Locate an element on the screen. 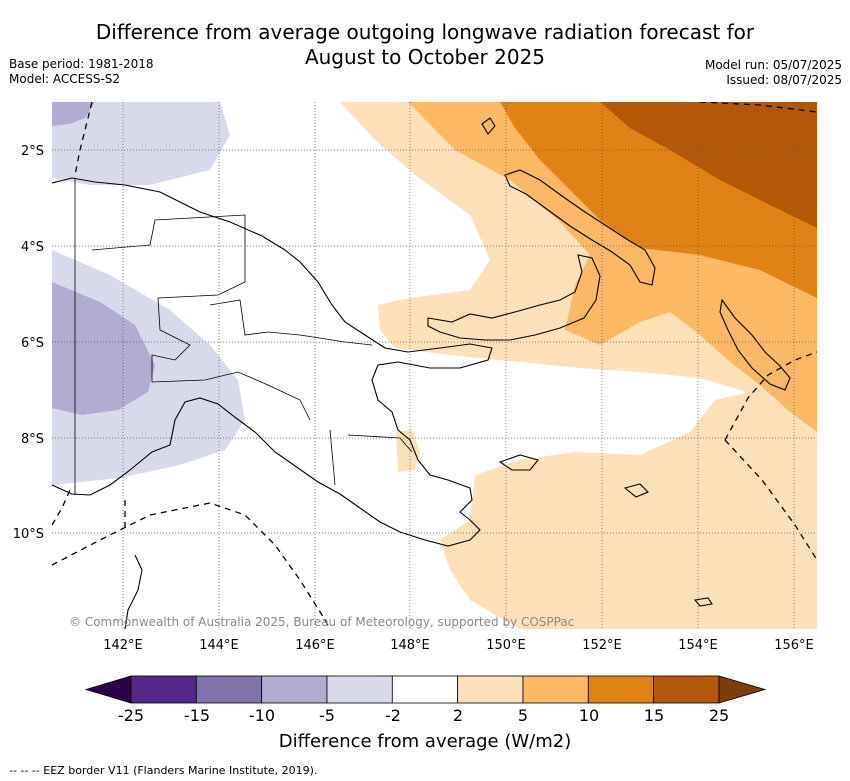  lon-label: 144°E is located at coordinates (219, 645).